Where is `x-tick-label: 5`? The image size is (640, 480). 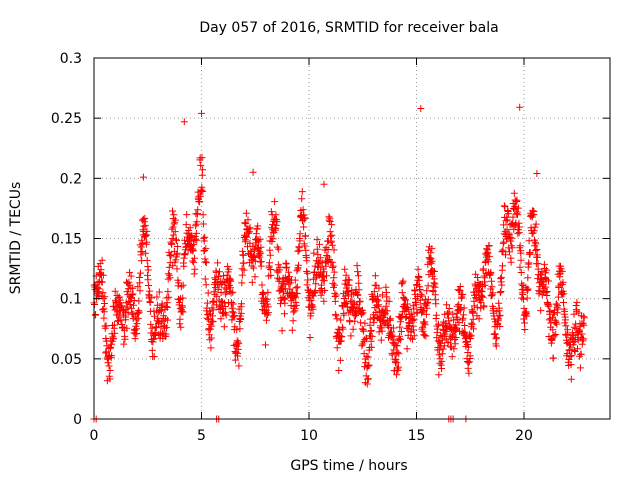
x-tick-label: 5 is located at coordinates (201, 436).